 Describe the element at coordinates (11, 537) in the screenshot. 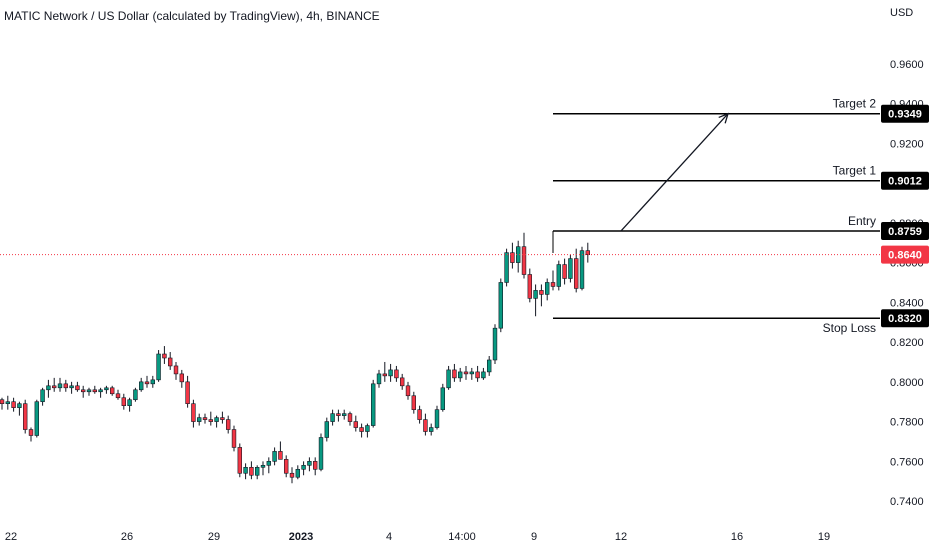

I see `x-tick-label: 22` at that location.